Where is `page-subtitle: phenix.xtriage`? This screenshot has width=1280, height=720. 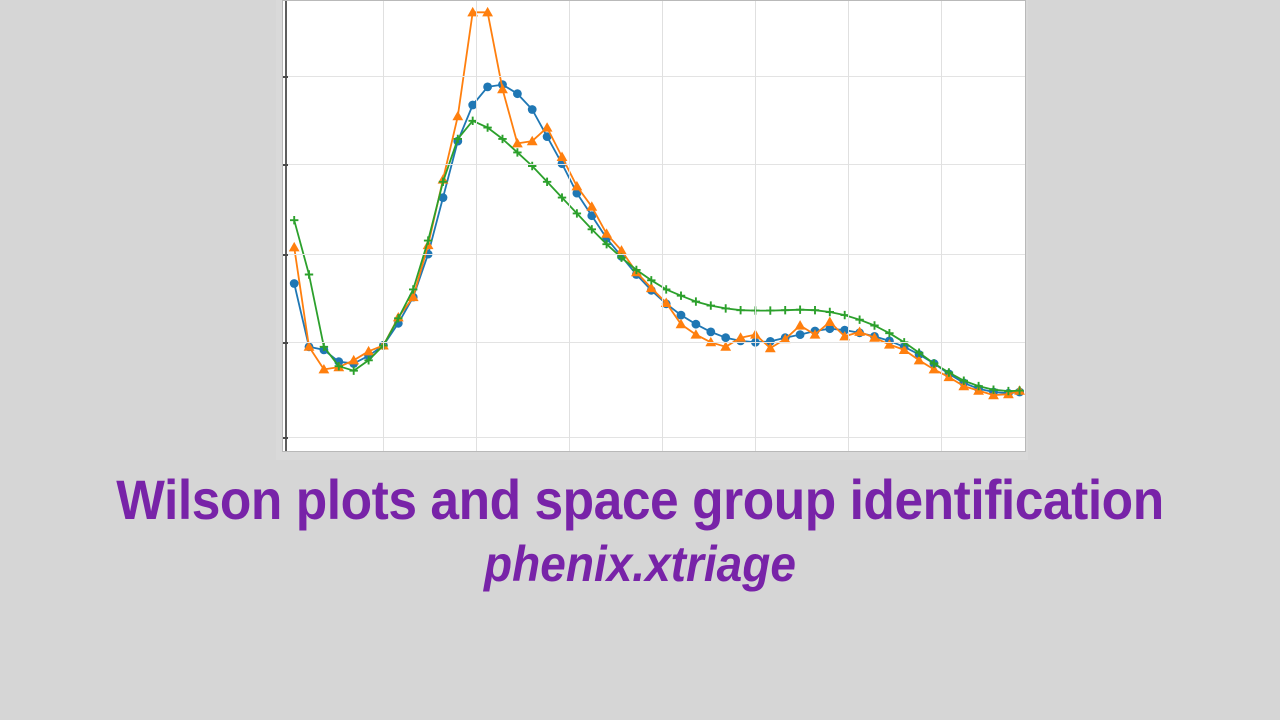
page-subtitle: phenix.xtriage is located at coordinates (640, 564).